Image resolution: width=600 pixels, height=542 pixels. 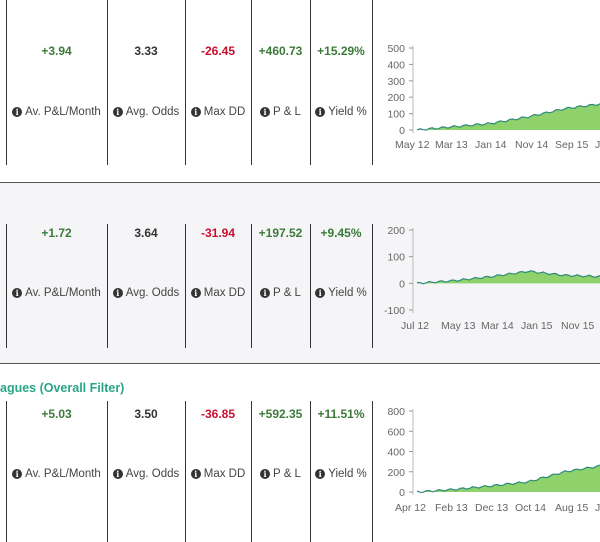 I want to click on x-tick-label: Nov 14, so click(x=531, y=145).